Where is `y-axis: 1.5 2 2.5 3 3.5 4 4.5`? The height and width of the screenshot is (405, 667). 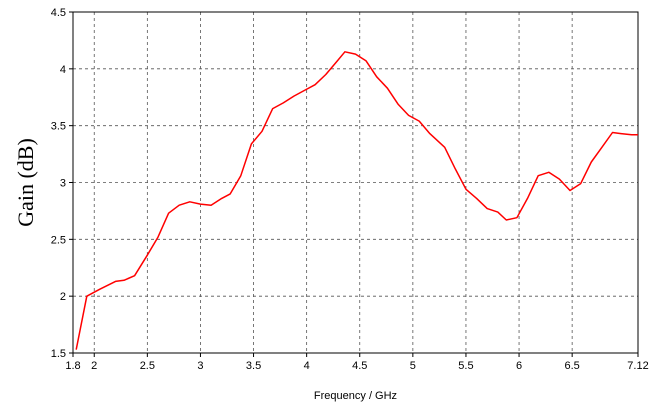 y-axis: 1.5 2 2.5 3 3.5 4 4.5 is located at coordinates (62, 183).